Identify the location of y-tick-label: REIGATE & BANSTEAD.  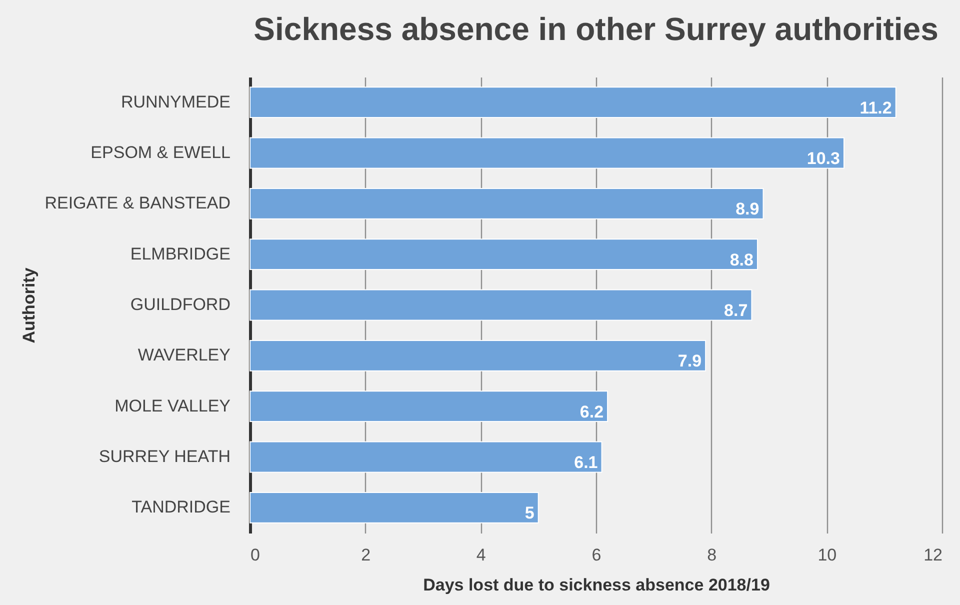
(137, 203).